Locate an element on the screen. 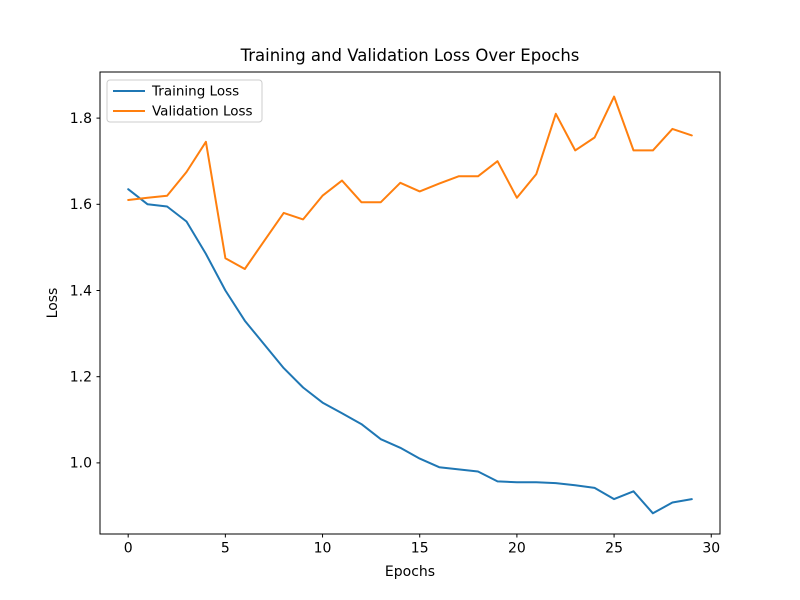 The height and width of the screenshot is (600, 800). legend: Training Loss Validation Loss is located at coordinates (184, 101).